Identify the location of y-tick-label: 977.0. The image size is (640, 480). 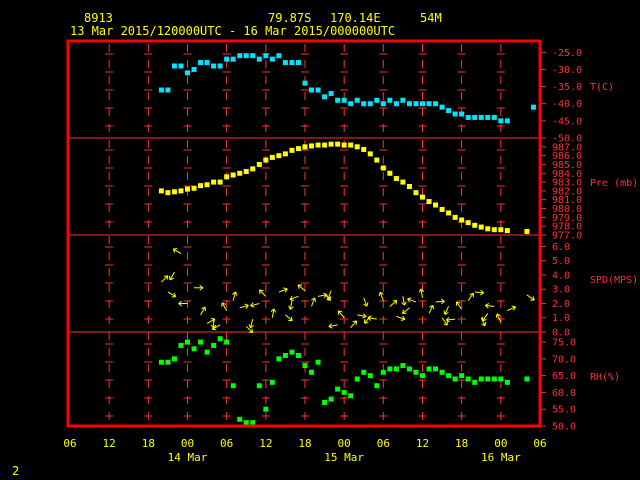
(567, 236).